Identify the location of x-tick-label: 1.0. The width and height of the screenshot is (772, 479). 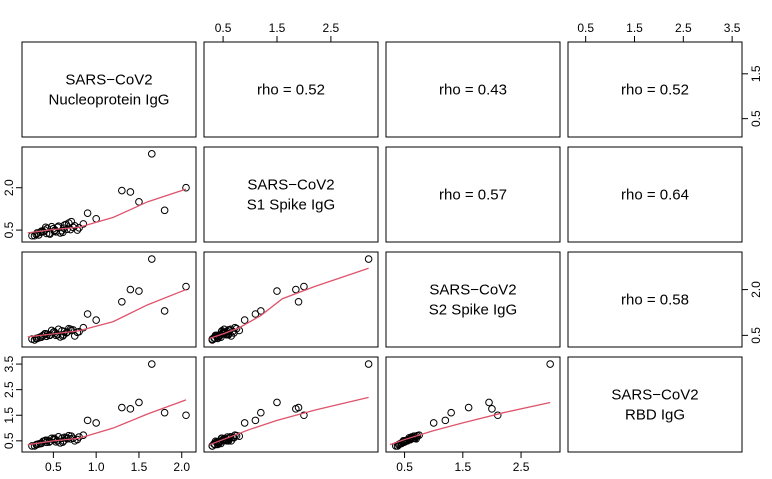
(96, 467).